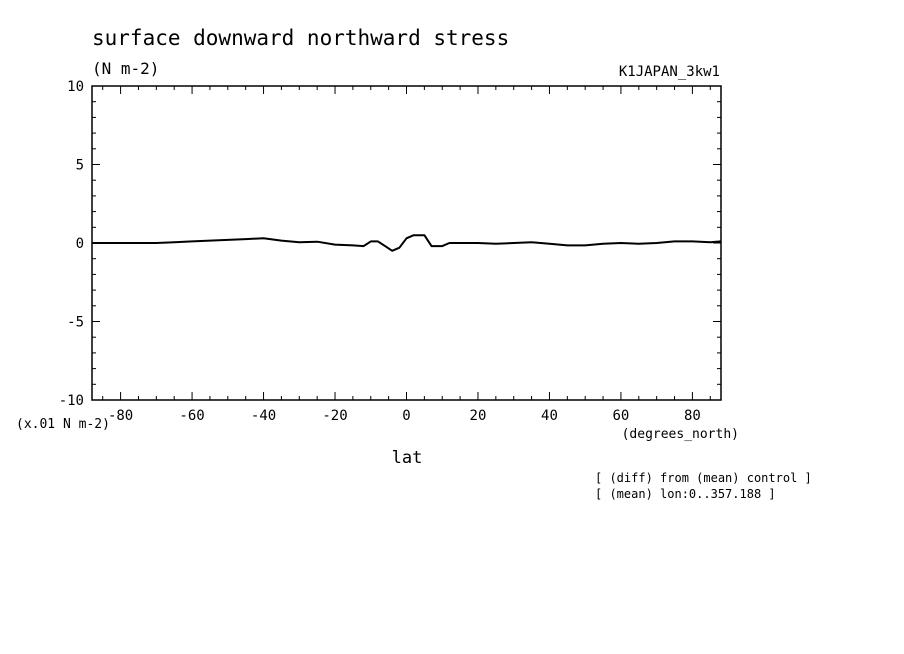 The width and height of the screenshot is (904, 654). Describe the element at coordinates (71, 244) in the screenshot. I see `y-tick-labels: -10 -5 0 5 10` at that location.